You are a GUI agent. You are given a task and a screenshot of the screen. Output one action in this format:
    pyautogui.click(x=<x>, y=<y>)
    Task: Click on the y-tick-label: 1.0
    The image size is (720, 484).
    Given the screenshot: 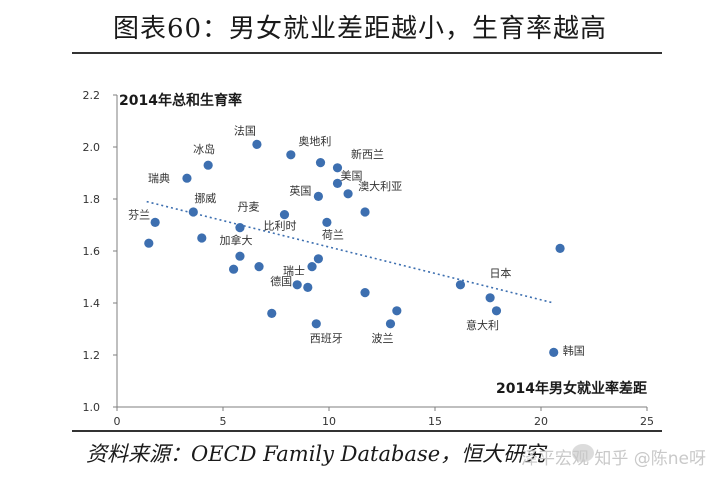 What is the action you would take?
    pyautogui.click(x=92, y=407)
    